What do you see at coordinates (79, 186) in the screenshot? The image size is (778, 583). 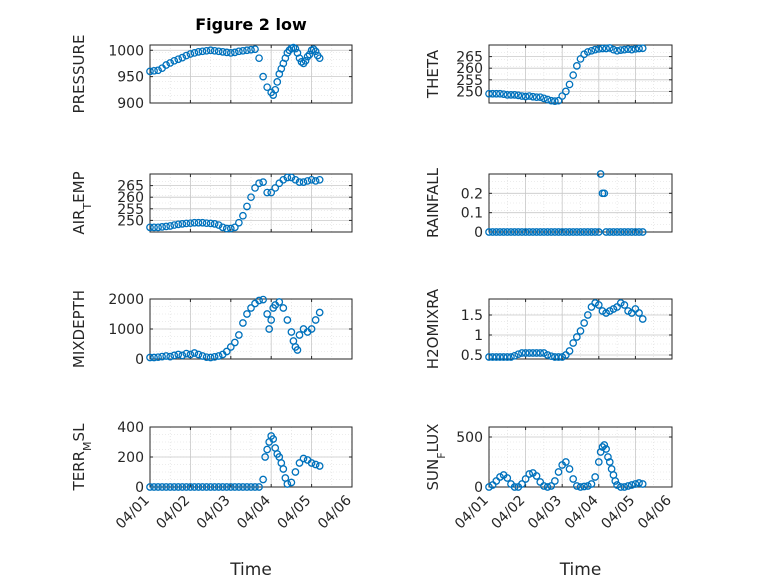 I see `y-axis-label-part: EMP` at bounding box center [79, 186].